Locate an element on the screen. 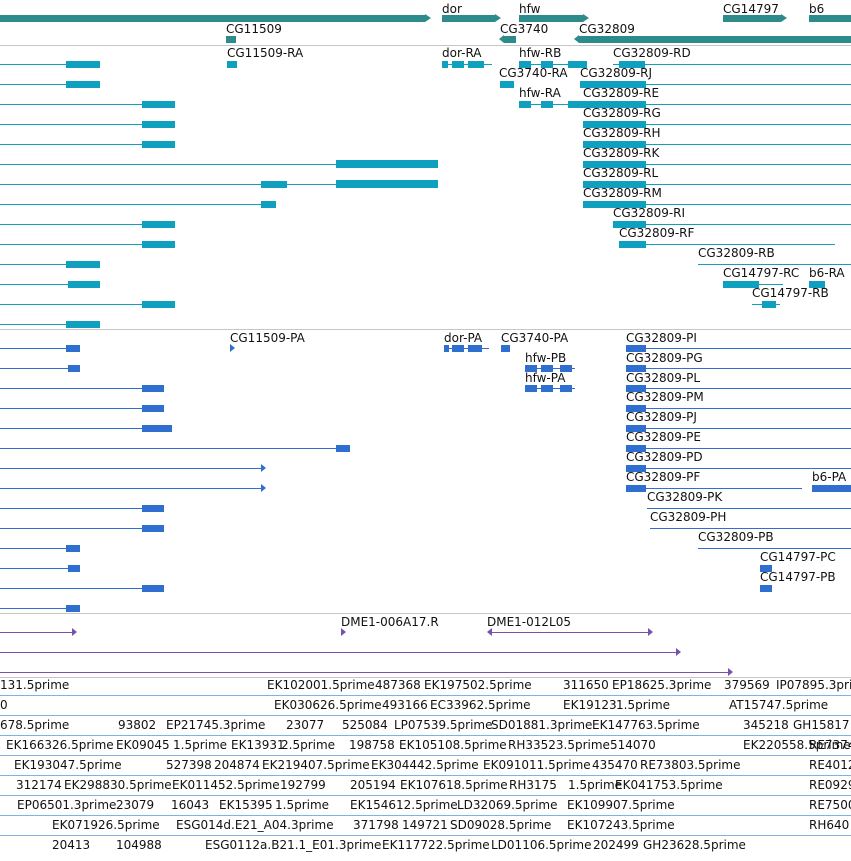 This screenshot has height=861, width=851. protein-line-cg32809-pj is located at coordinates (738, 428).